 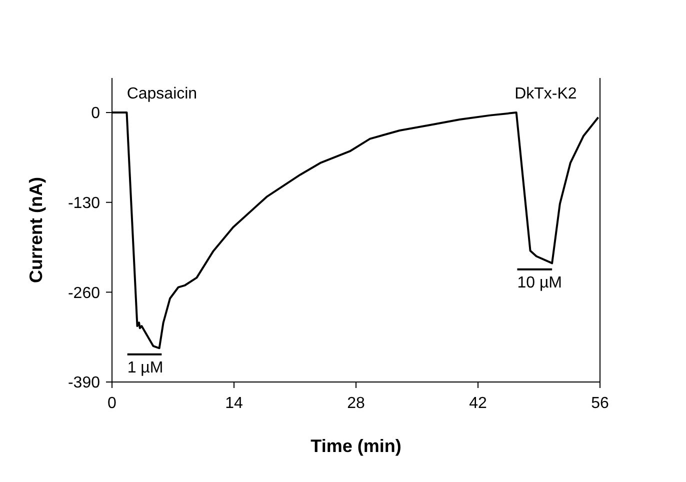 What do you see at coordinates (356, 446) in the screenshot?
I see `x-axis-title: Time (min)` at bounding box center [356, 446].